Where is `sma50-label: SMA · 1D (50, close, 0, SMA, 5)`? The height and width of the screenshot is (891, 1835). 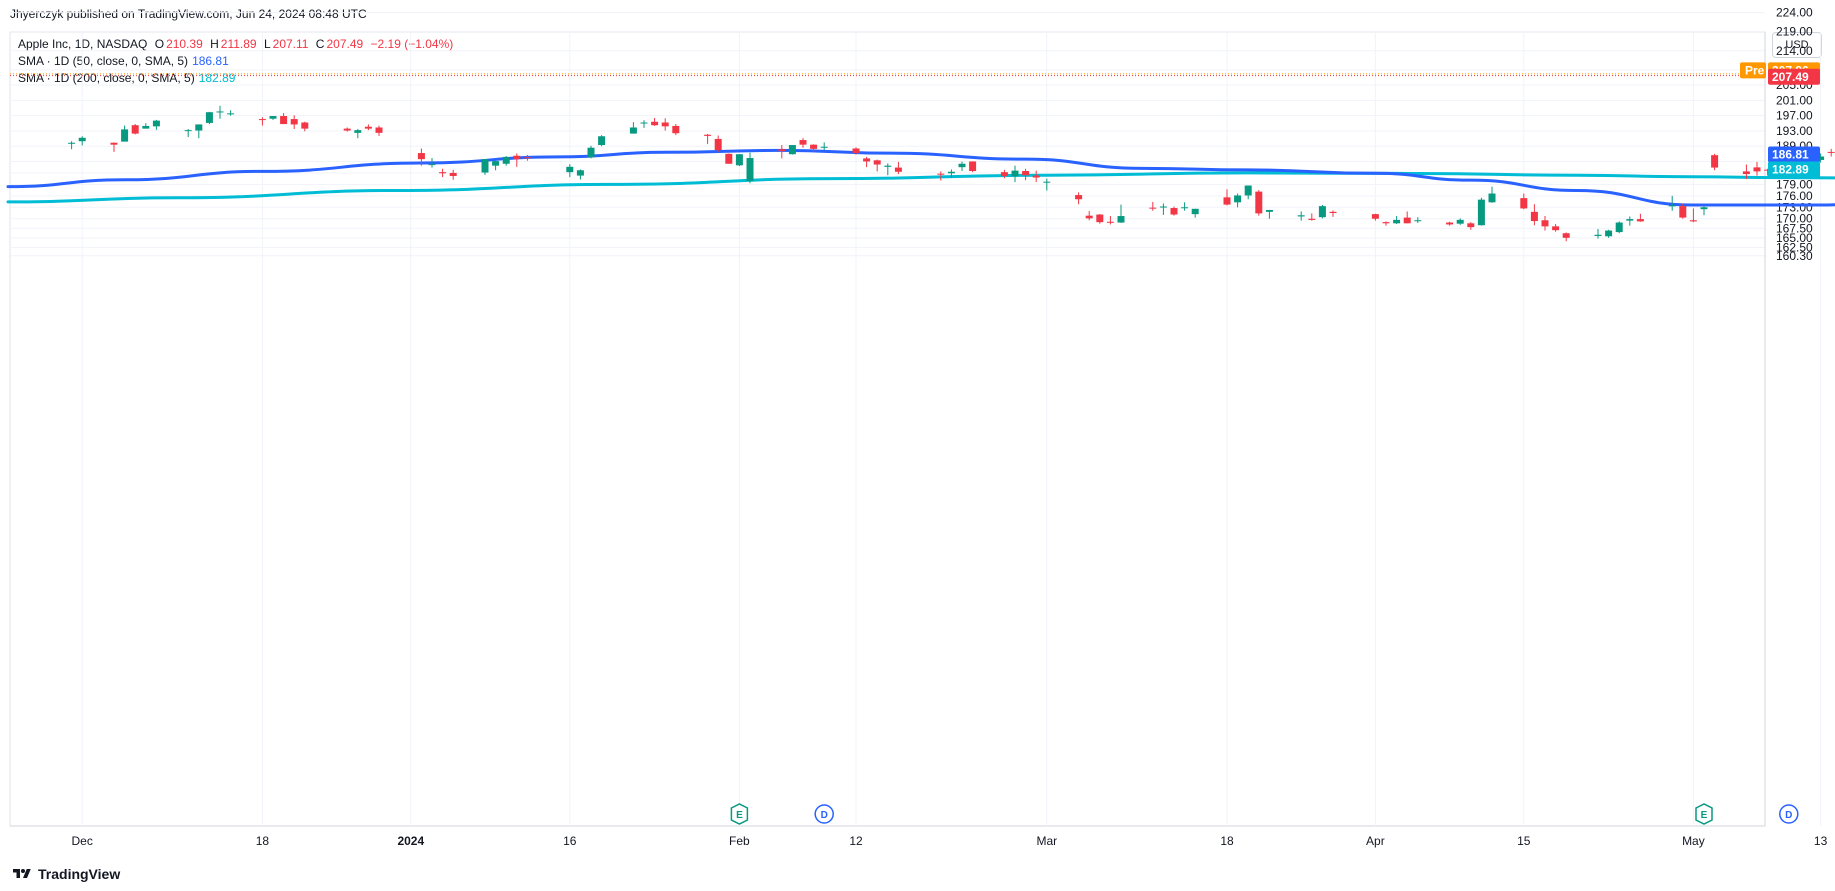 sma50-label: SMA · 1D (50, close, 0, SMA, 5) is located at coordinates (103, 61).